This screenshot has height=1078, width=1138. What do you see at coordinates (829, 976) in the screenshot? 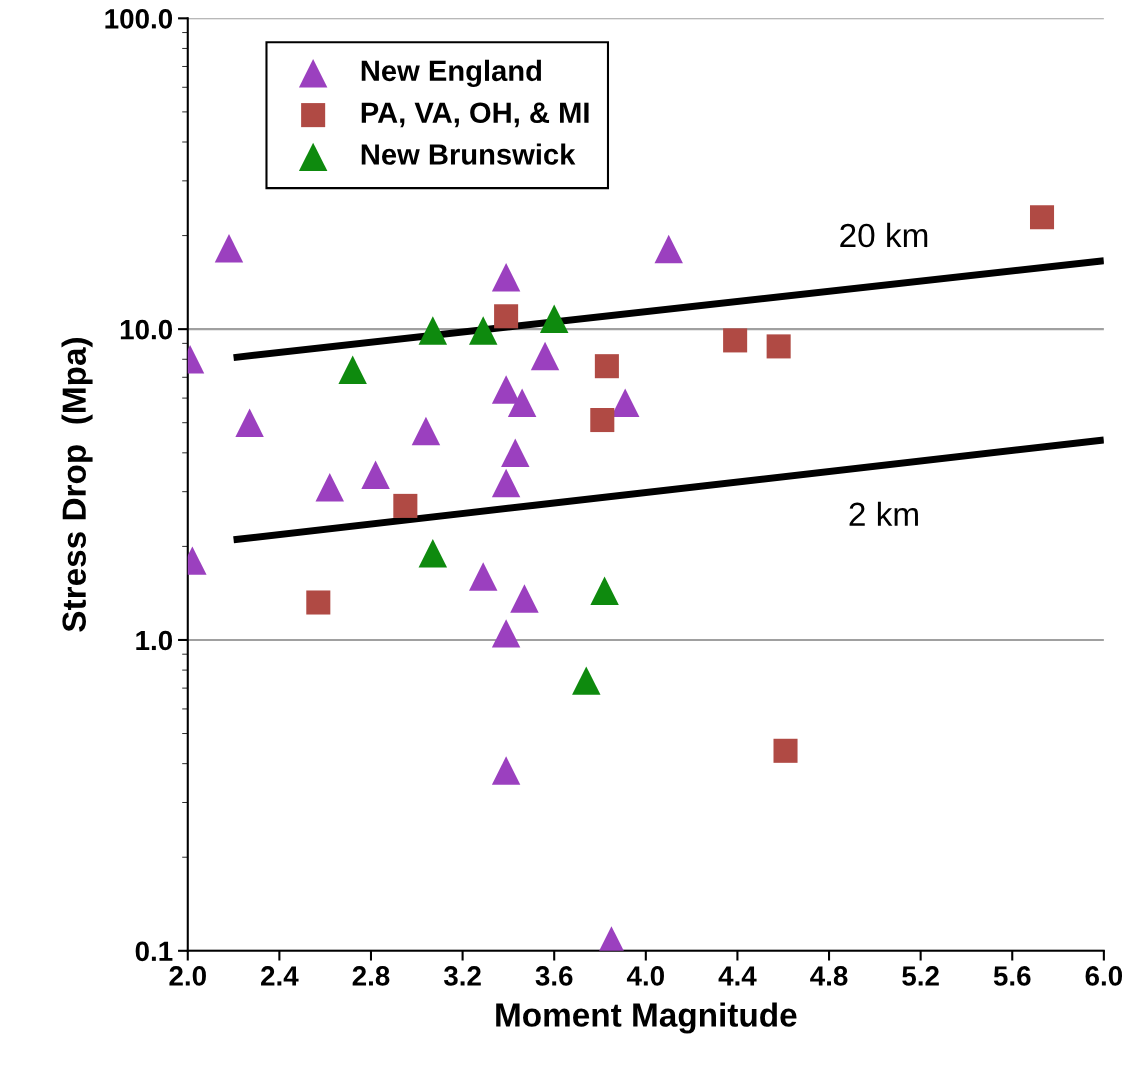
I see `x-tick-label: 4.8` at bounding box center [829, 976].